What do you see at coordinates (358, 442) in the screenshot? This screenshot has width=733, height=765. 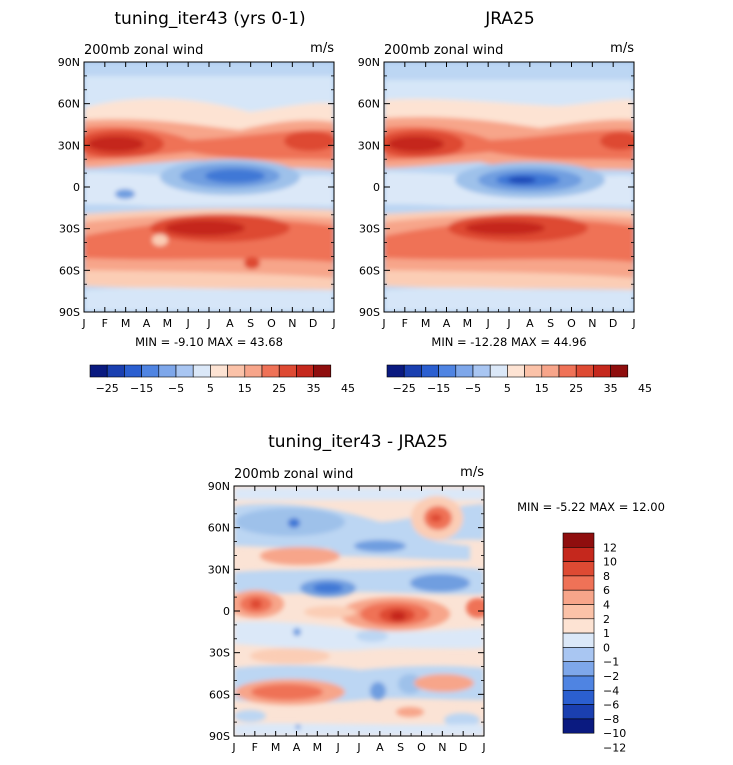 I see `panel-title: tuning_iter43 - JRA25` at bounding box center [358, 442].